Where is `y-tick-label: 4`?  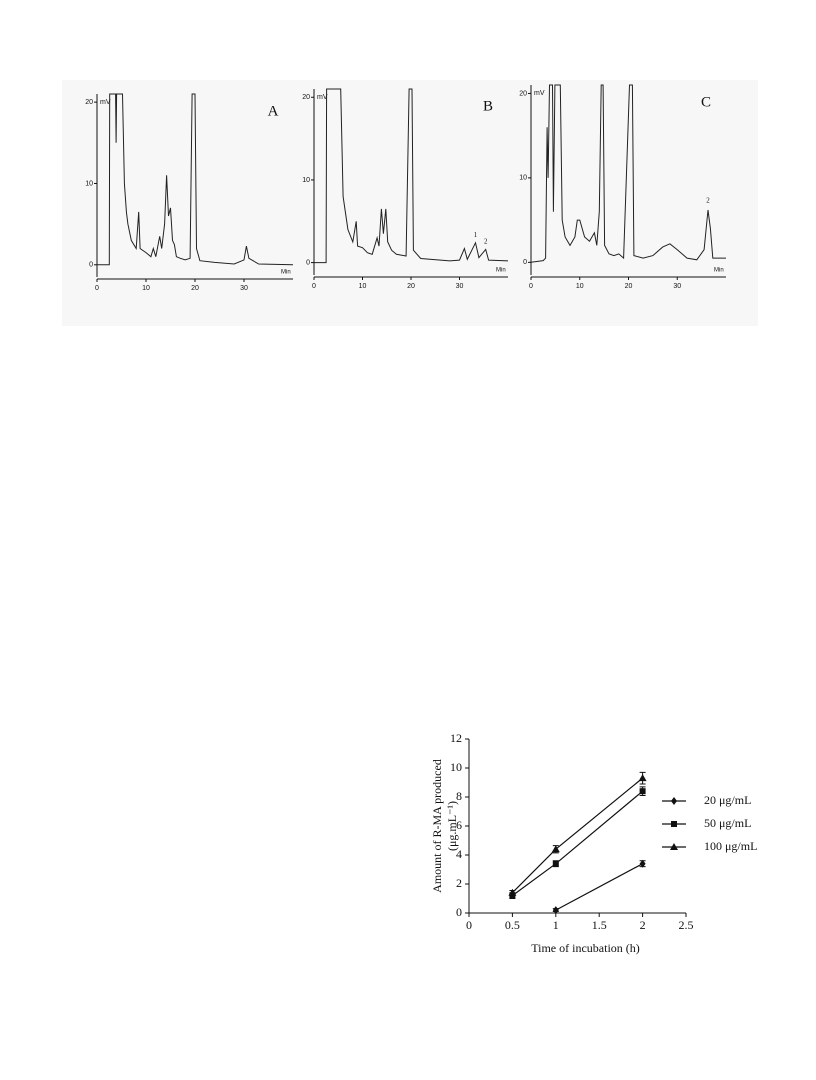
y-tick-label: 4 is located at coordinates (459, 854).